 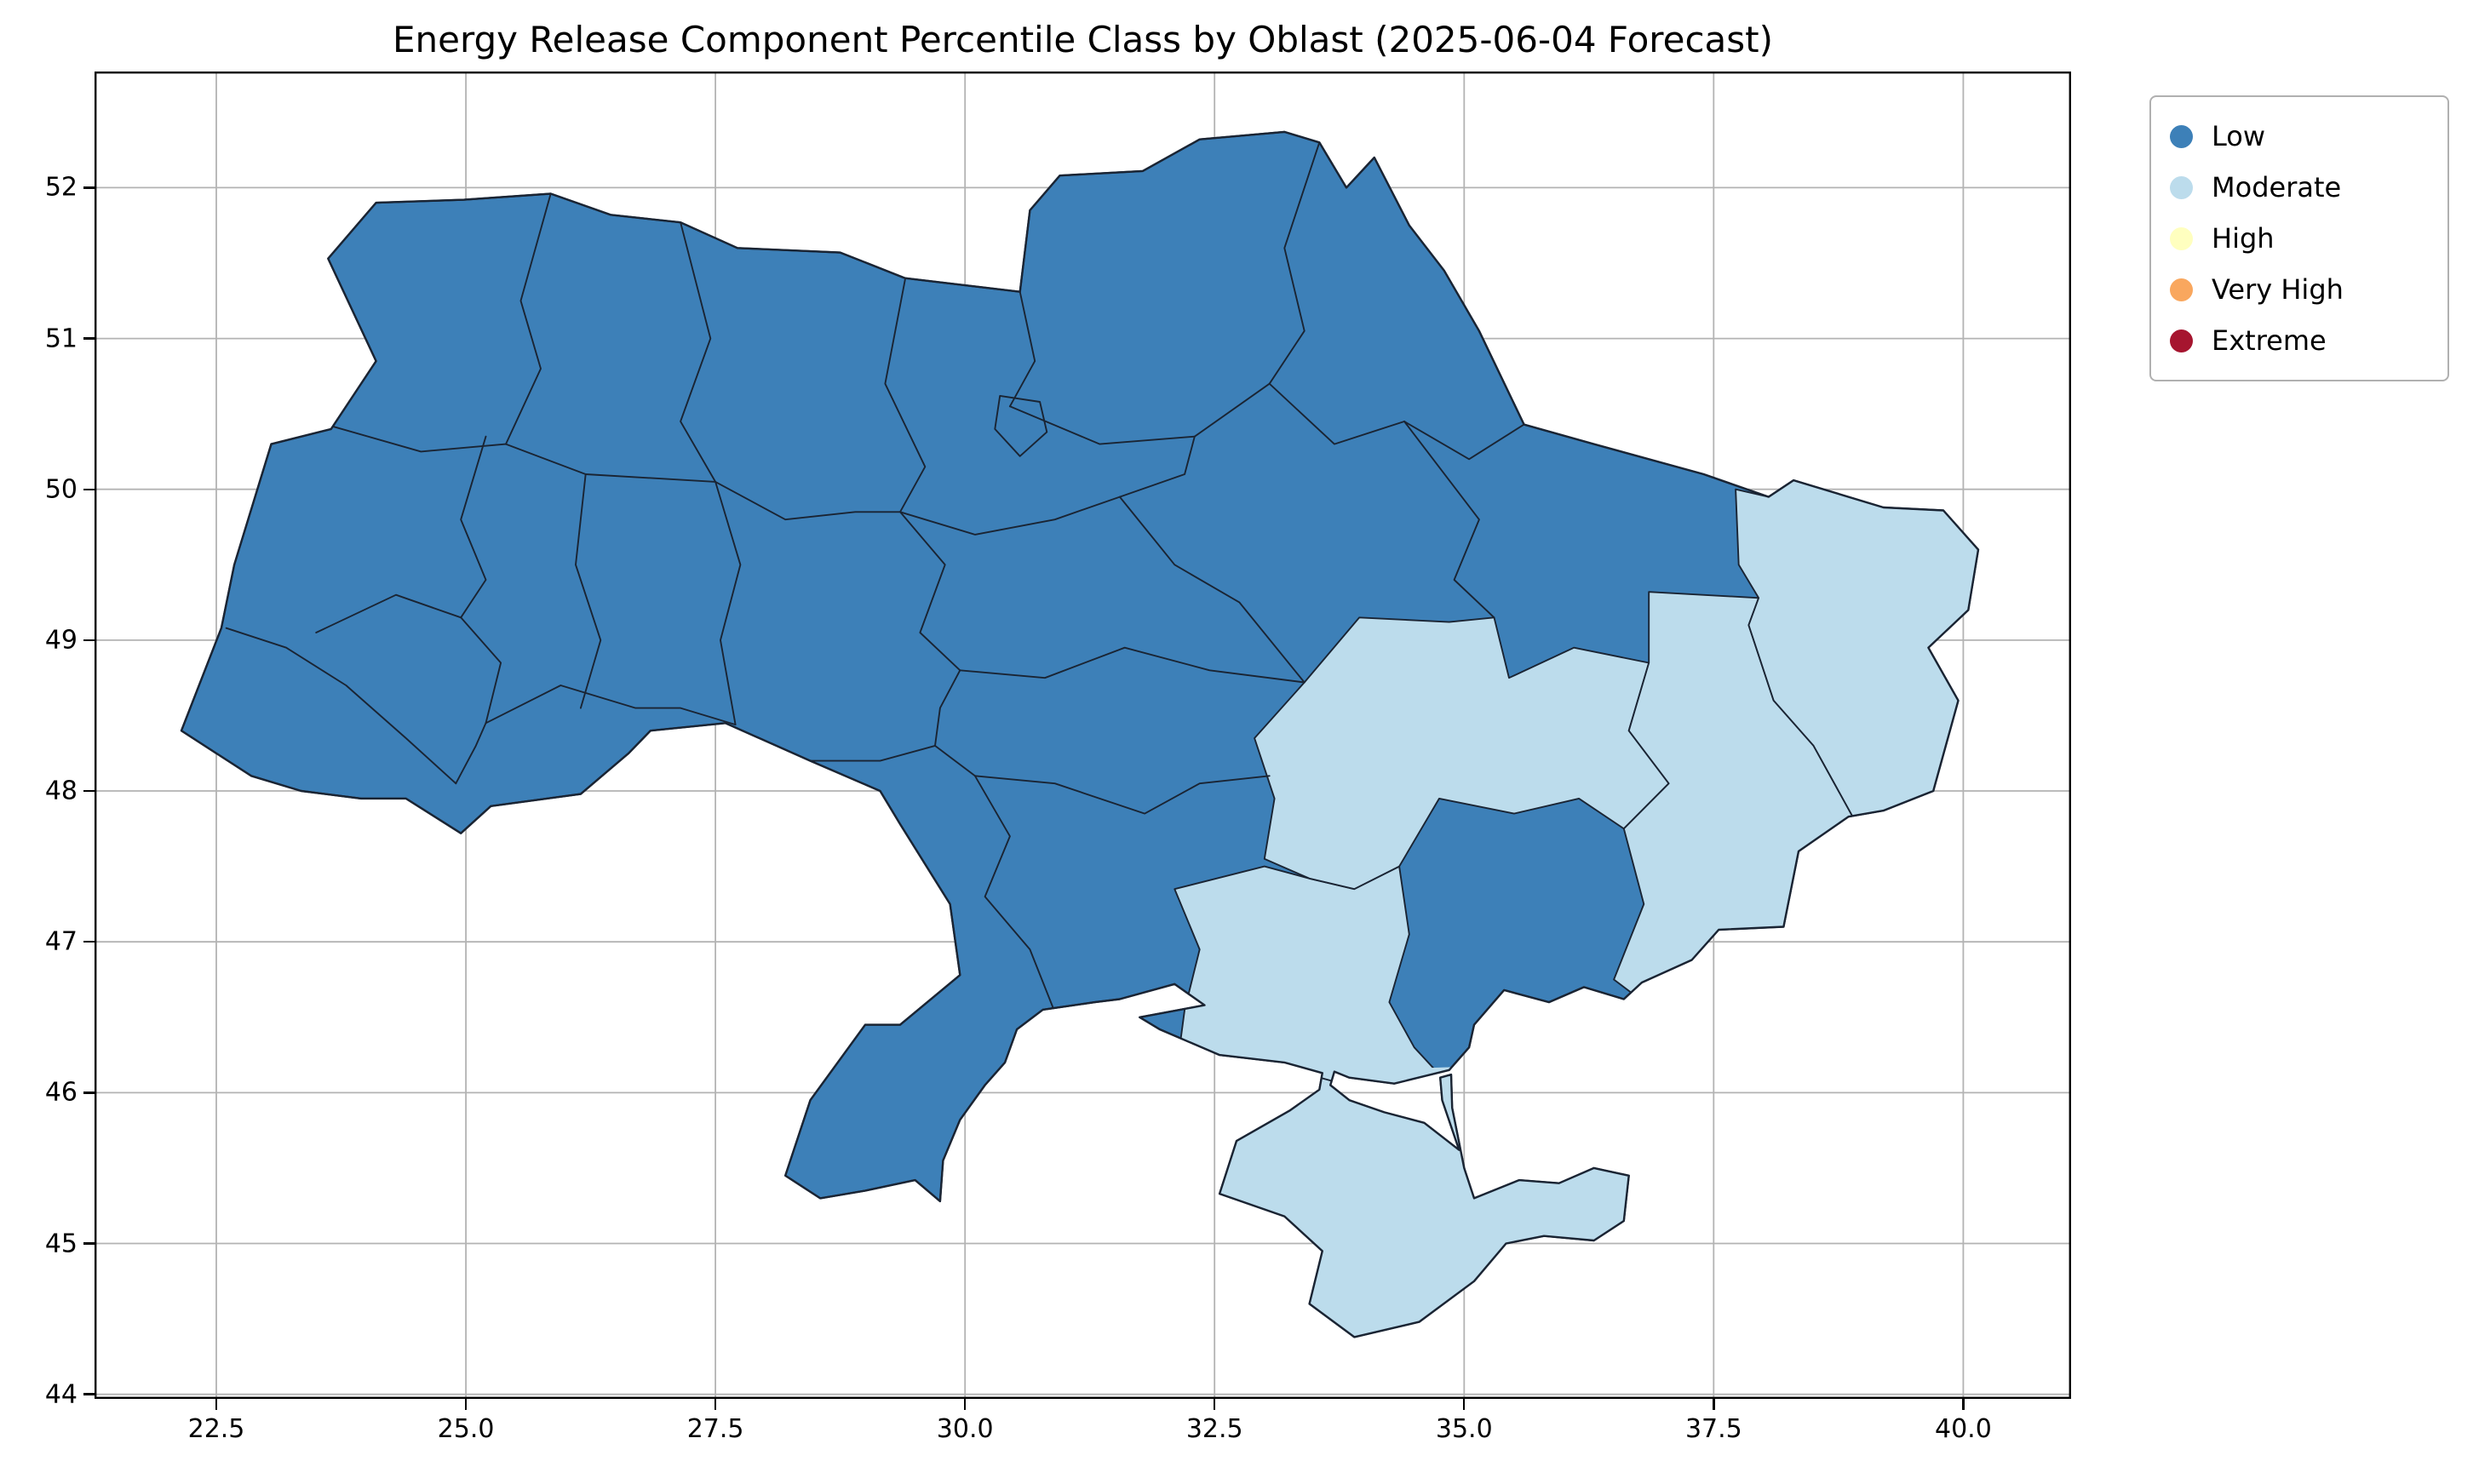 I want to click on border-chernihiv-sumy, so click(x=1294, y=263).